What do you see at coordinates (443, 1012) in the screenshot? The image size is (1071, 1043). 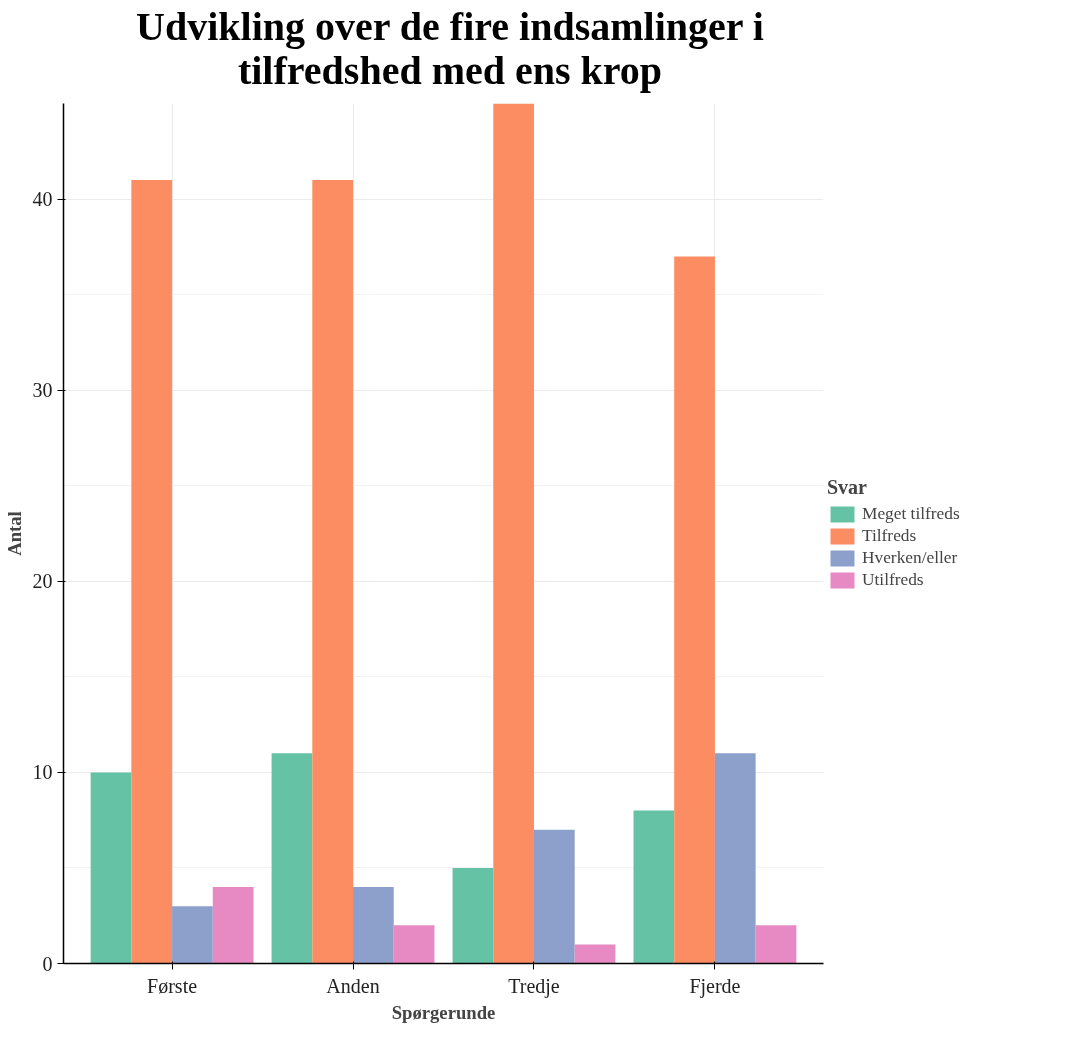 I see `x-axis-title: Spørgerunde` at bounding box center [443, 1012].